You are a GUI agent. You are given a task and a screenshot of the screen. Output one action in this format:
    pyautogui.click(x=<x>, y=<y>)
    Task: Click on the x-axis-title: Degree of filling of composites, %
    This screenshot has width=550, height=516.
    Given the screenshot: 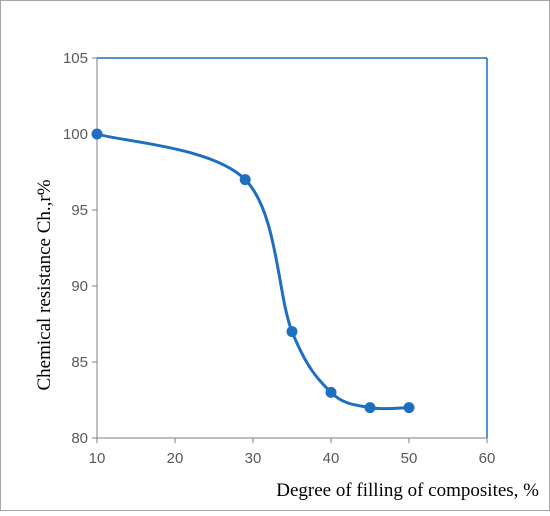 What is the action you would take?
    pyautogui.click(x=407, y=490)
    